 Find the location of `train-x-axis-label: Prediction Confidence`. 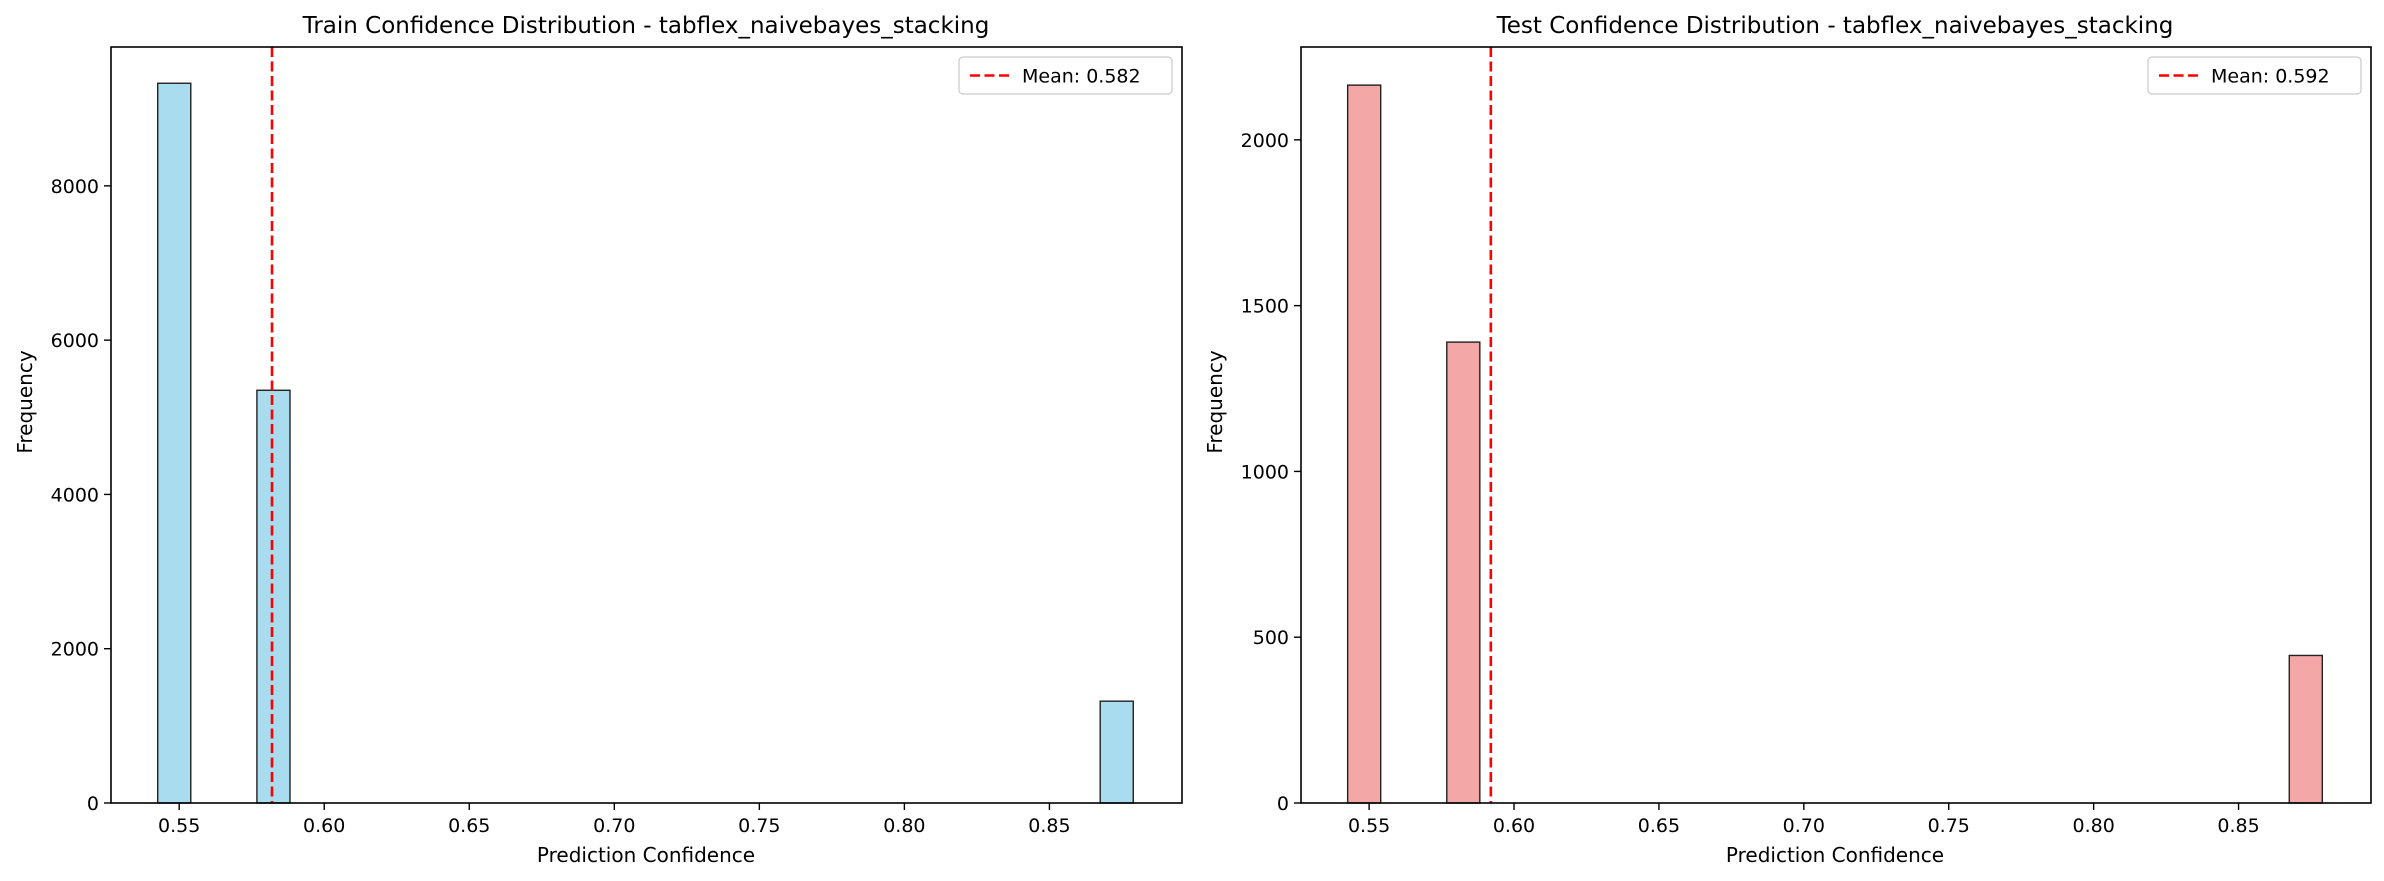

train-x-axis-label: Prediction Confidence is located at coordinates (646, 855).